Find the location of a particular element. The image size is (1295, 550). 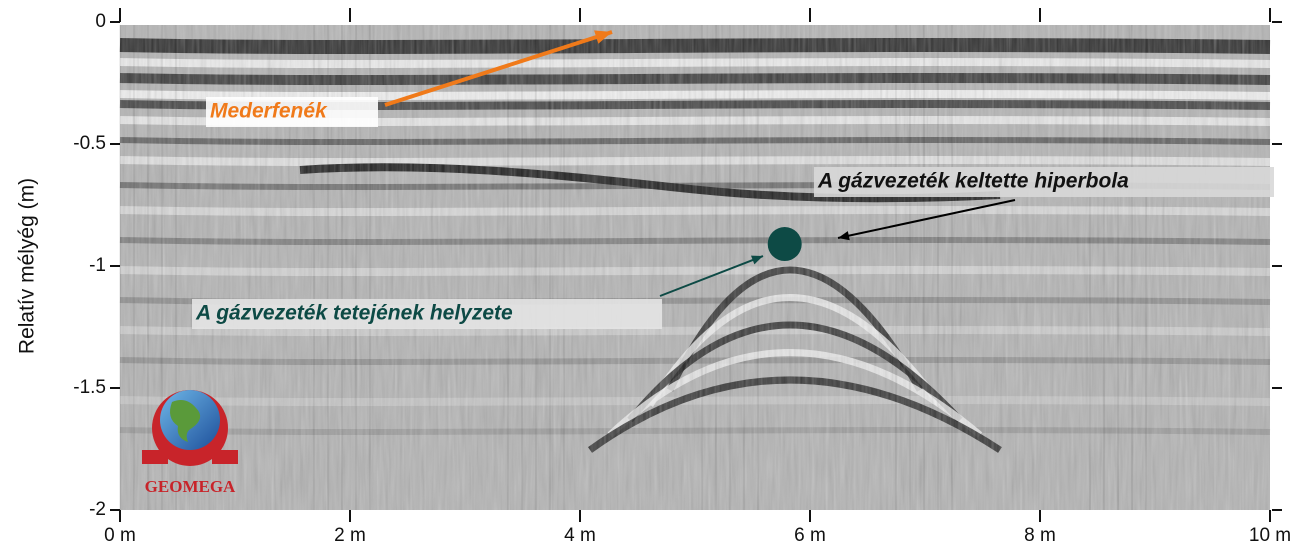

annotation: A gázvezeték tetejének helyzete is located at coordinates (354, 313).